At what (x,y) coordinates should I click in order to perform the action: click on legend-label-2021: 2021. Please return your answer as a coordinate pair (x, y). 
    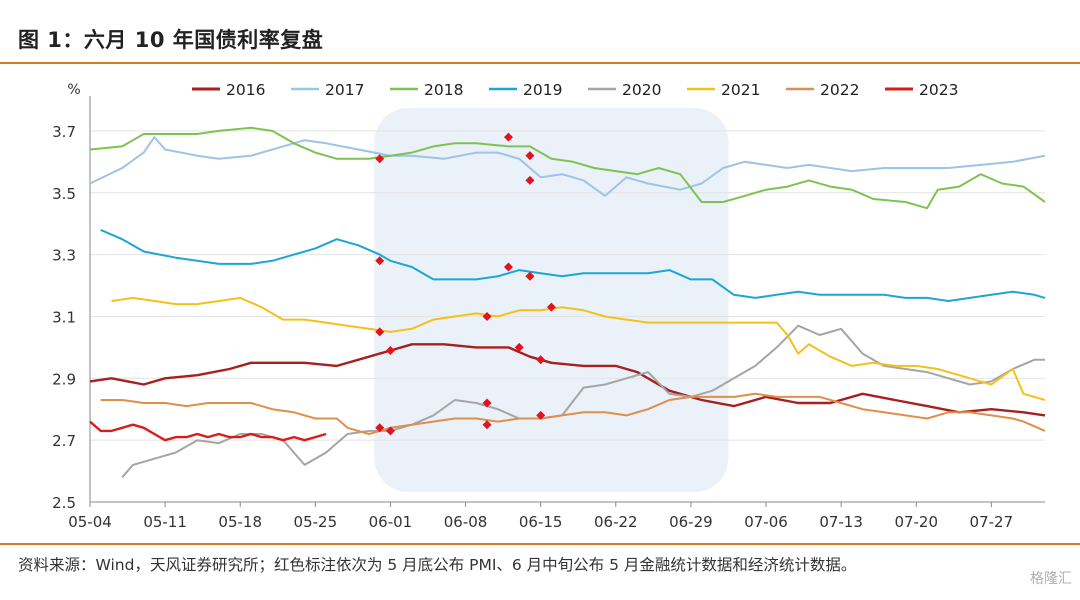
    Looking at the image, I should click on (740, 90).